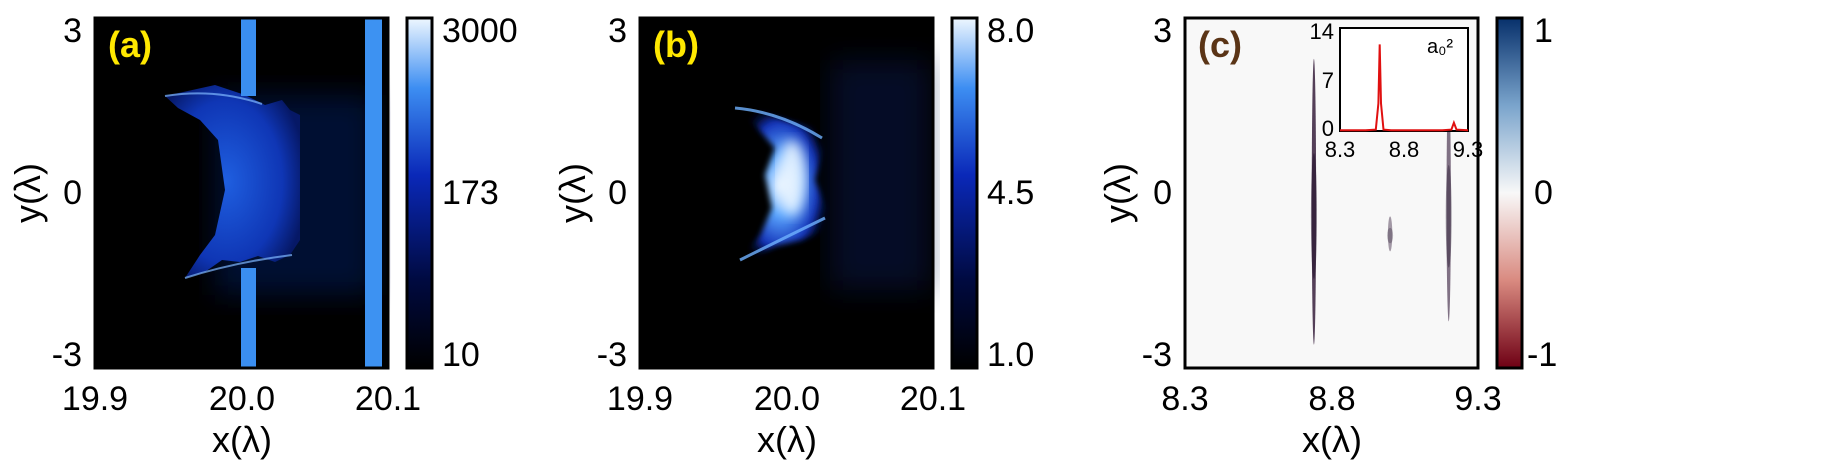  I want to click on panel-b-field, so click(832, 175).